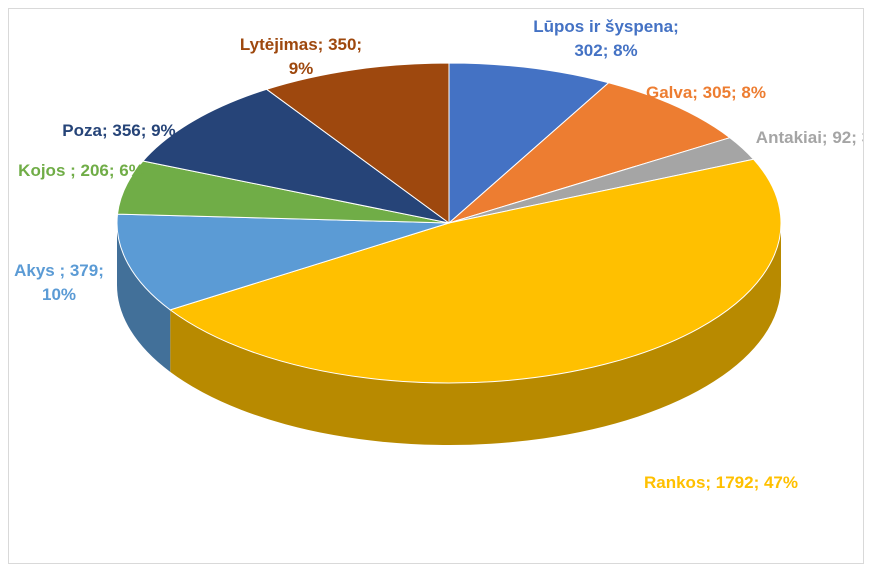 This screenshot has height=573, width=873. What do you see at coordinates (809, 137) in the screenshot?
I see `data-label: Antakiai; 92; 3%` at bounding box center [809, 137].